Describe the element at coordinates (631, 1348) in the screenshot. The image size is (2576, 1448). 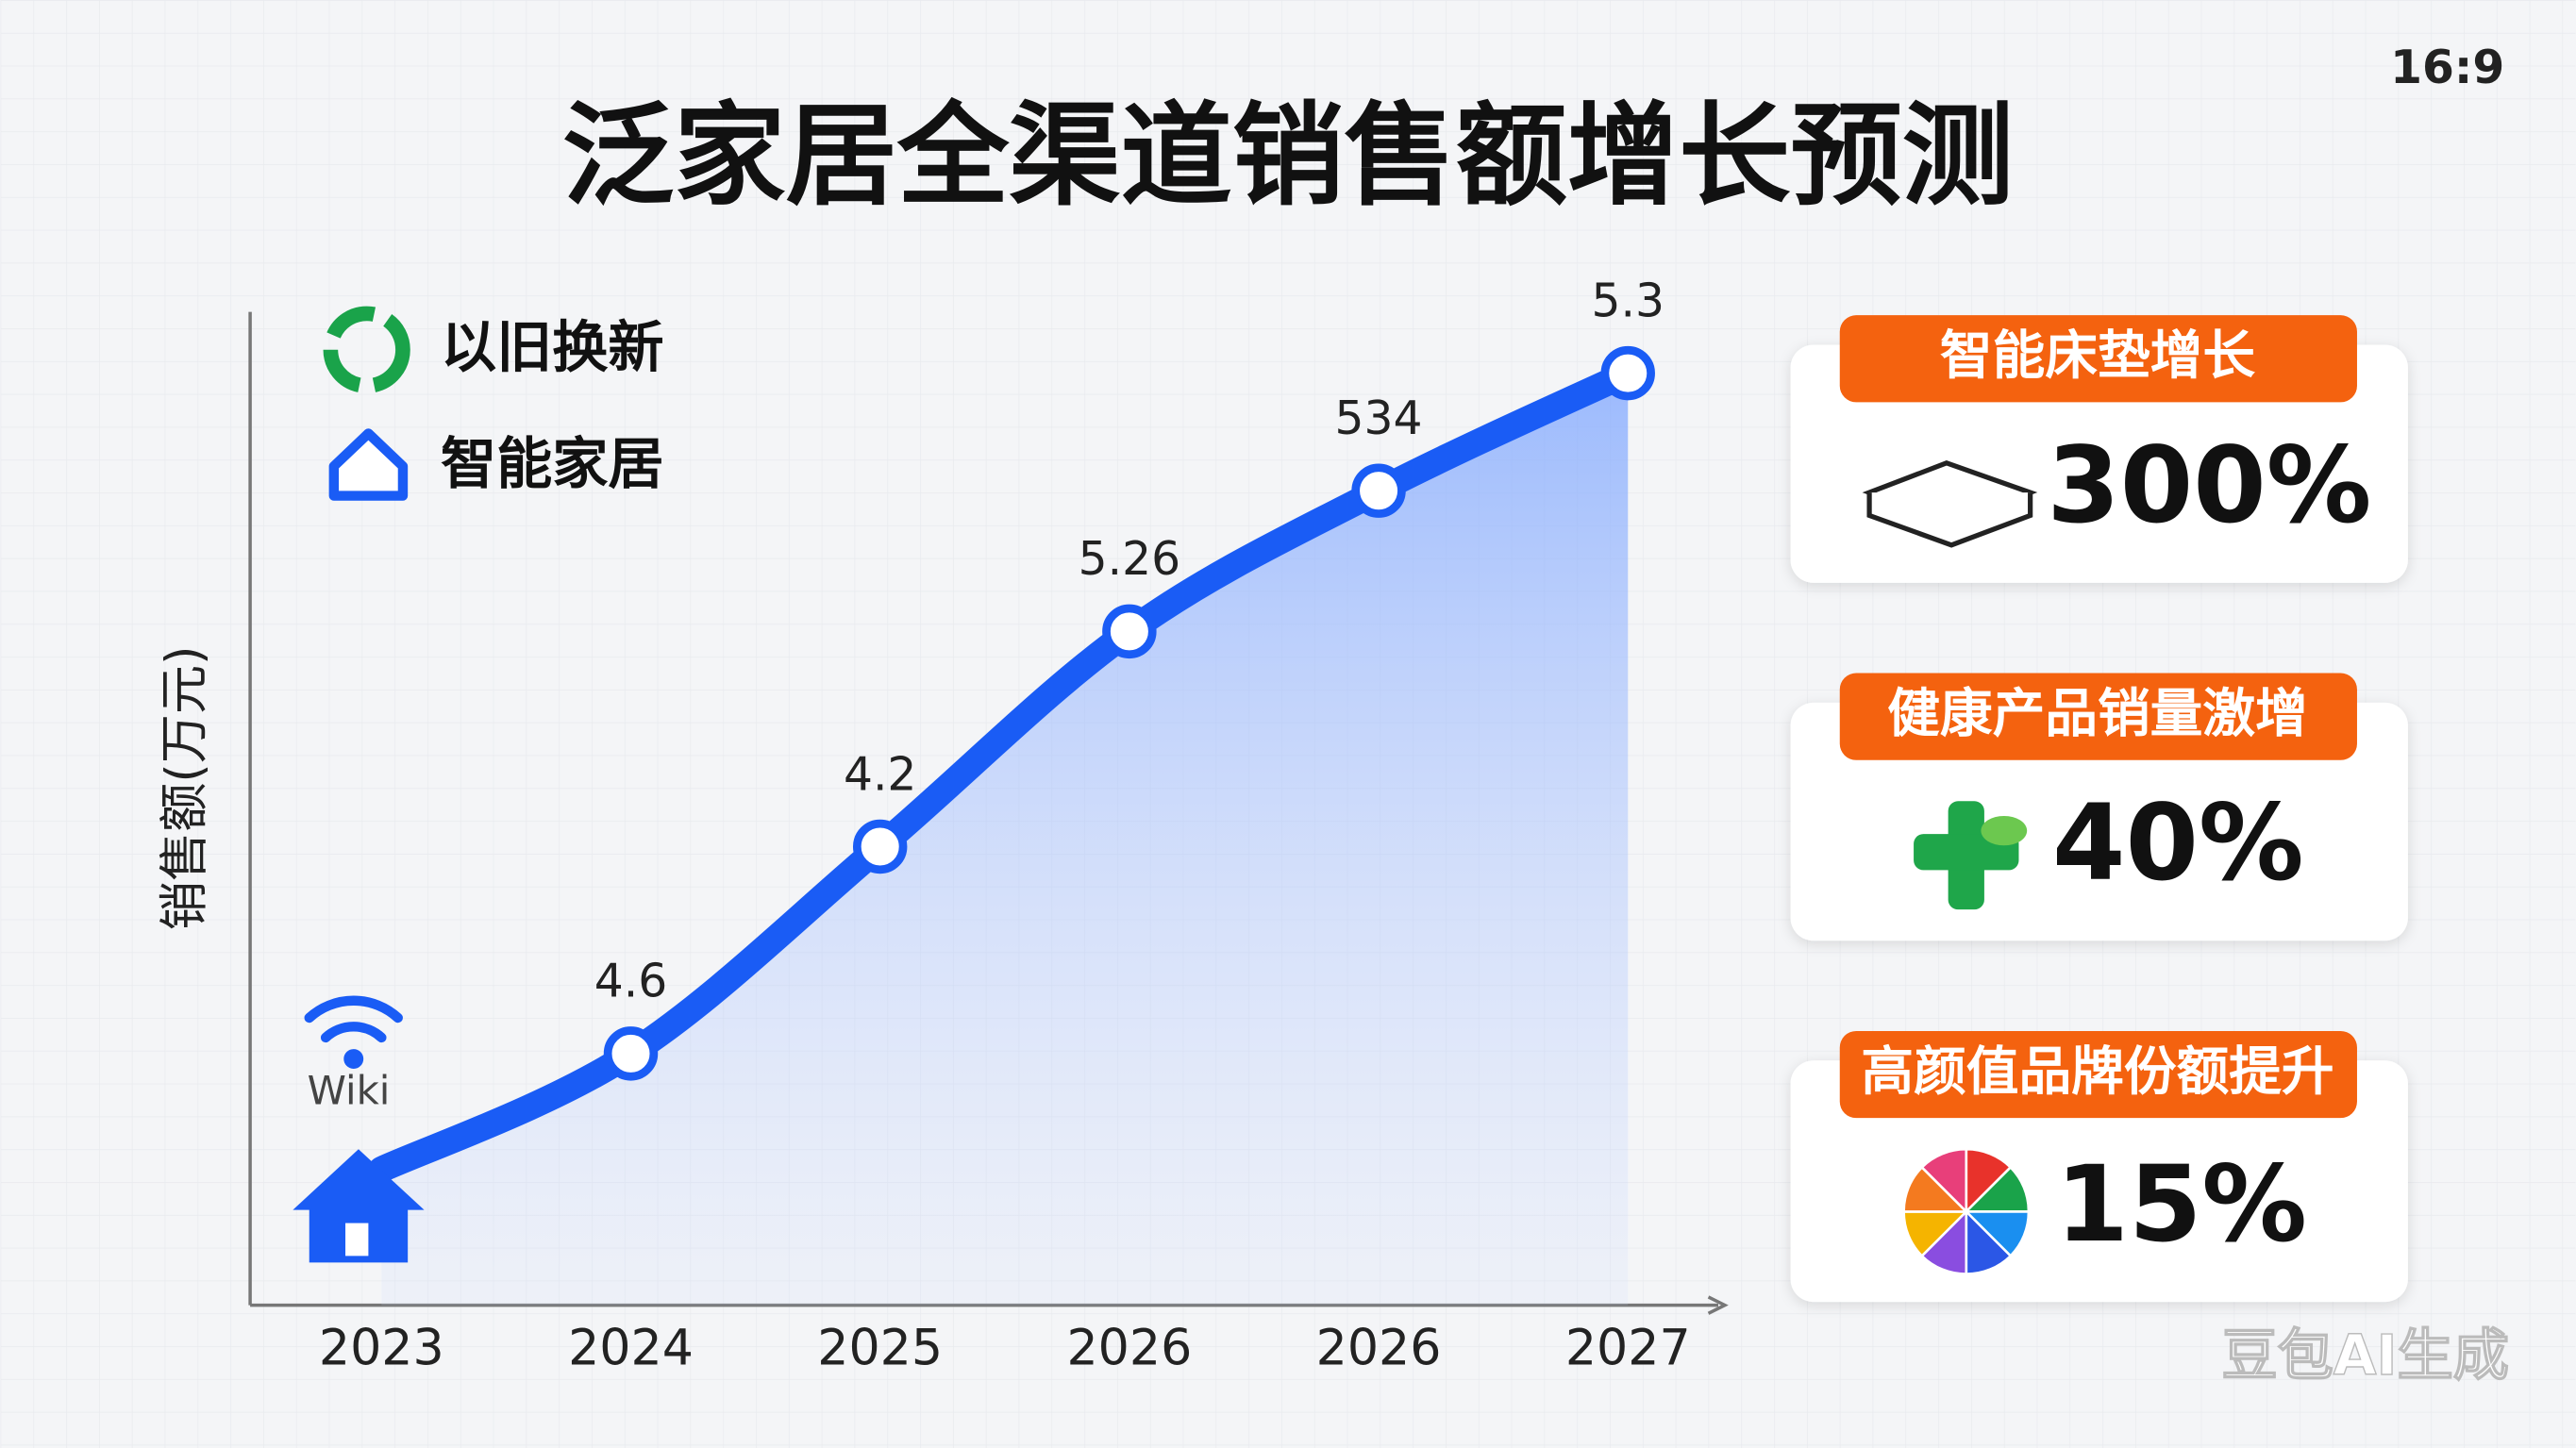
I see `x-tick-label: 2024` at that location.